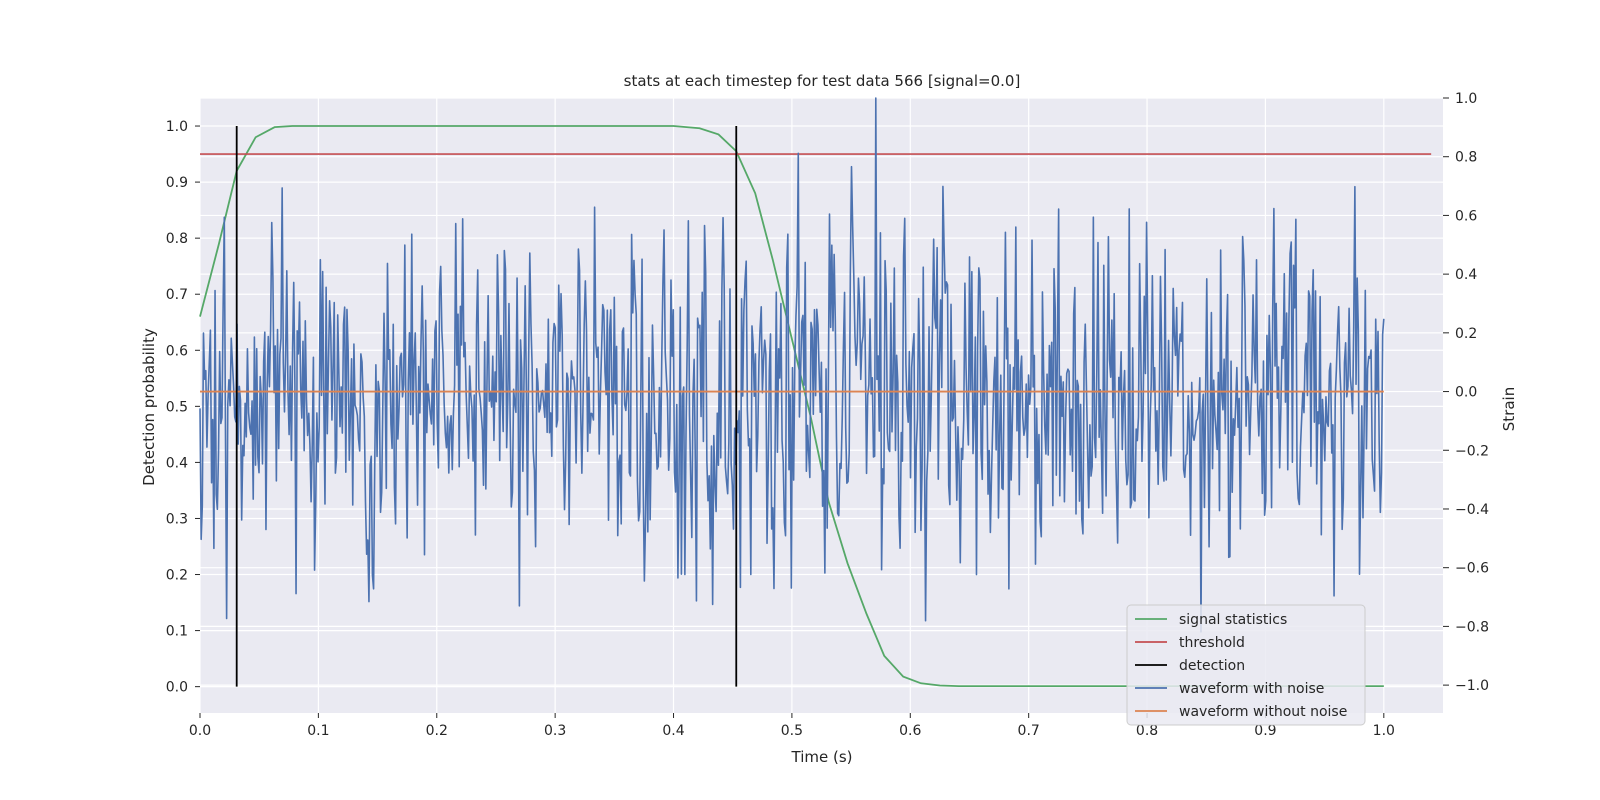 The height and width of the screenshot is (800, 1600). What do you see at coordinates (177, 183) in the screenshot?
I see `y-tick-label: 0.9` at bounding box center [177, 183].